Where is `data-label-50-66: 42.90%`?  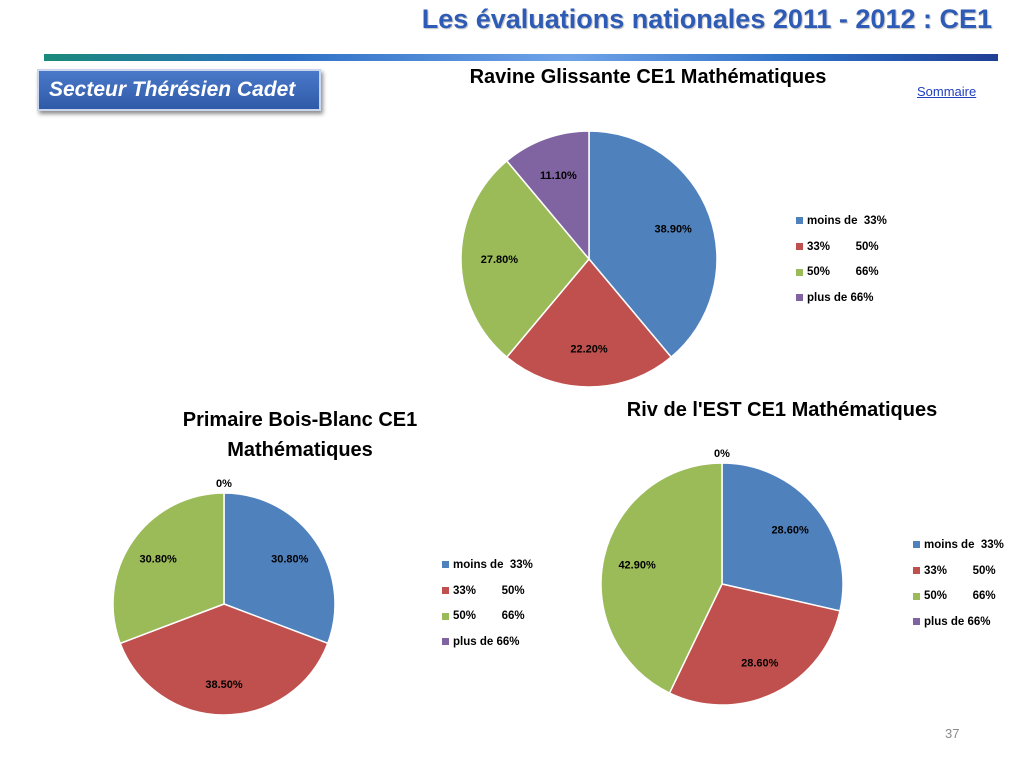 data-label-50-66: 42.90% is located at coordinates (637, 566).